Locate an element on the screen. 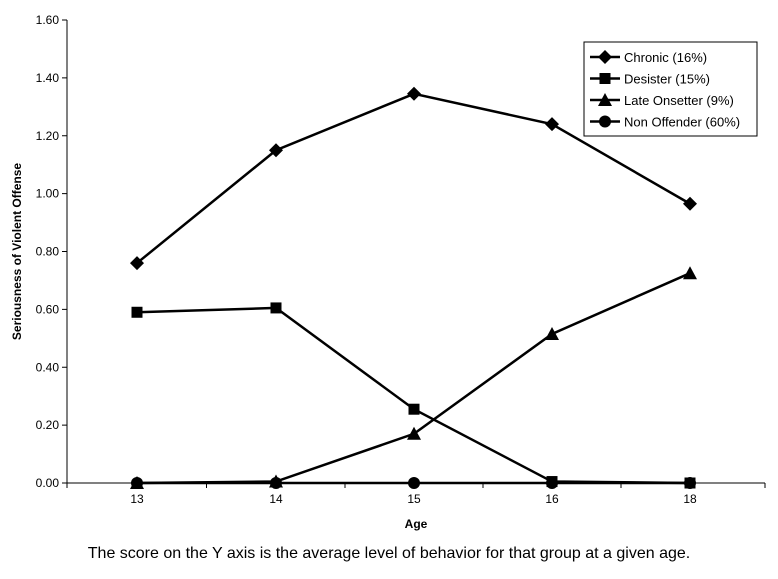 The height and width of the screenshot is (579, 778). x-tick-label: 13 is located at coordinates (137, 499).